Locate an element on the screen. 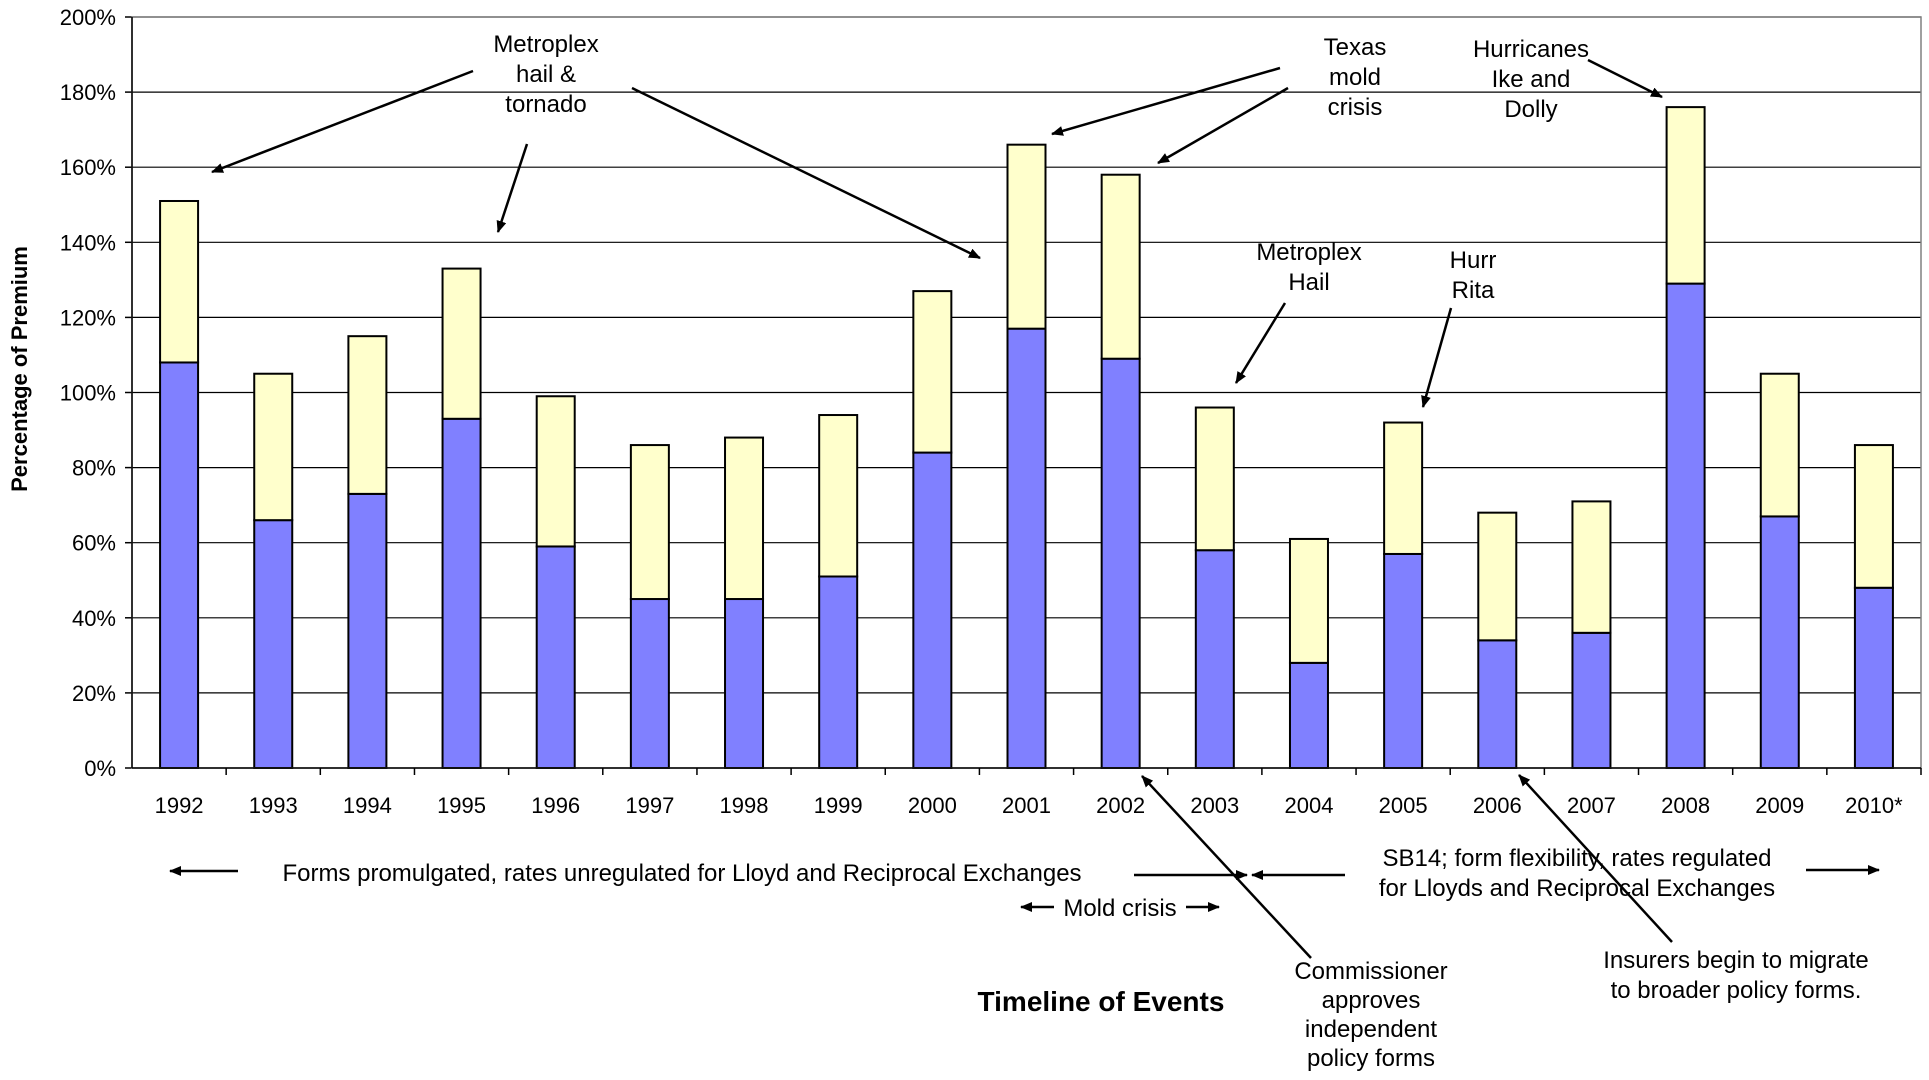 The image size is (1929, 1080). x-tick-label: 2000 is located at coordinates (932, 805).